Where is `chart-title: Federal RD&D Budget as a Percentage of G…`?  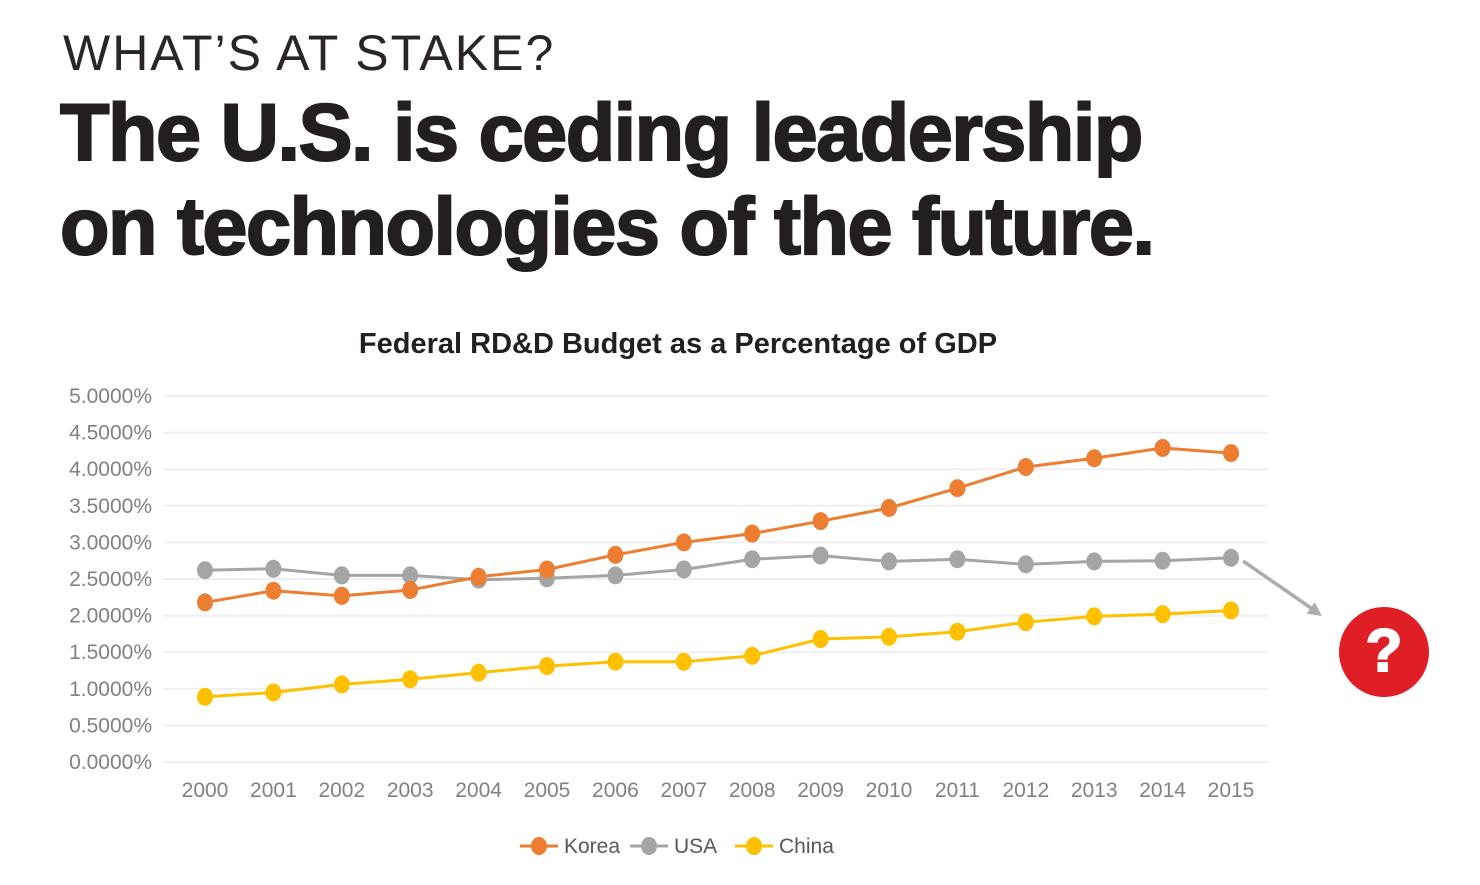 chart-title: Federal RD&D Budget as a Percentage of G… is located at coordinates (678, 344).